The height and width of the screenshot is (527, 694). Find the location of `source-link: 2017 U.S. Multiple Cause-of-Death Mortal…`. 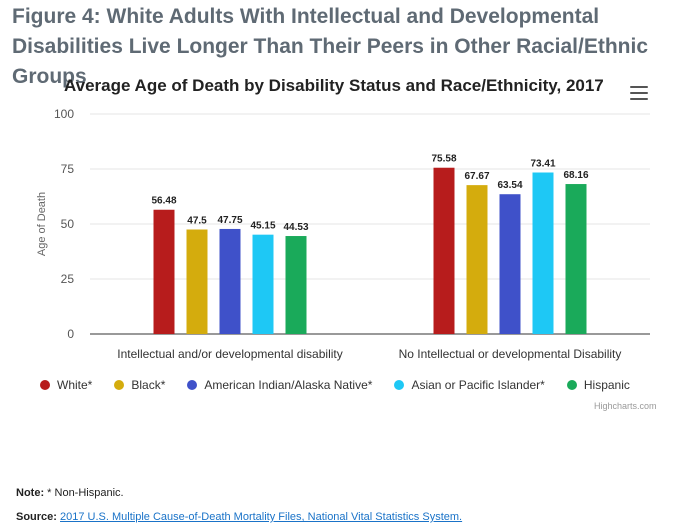

source-link: 2017 U.S. Multiple Cause-of-Death Mortal… is located at coordinates (261, 517).